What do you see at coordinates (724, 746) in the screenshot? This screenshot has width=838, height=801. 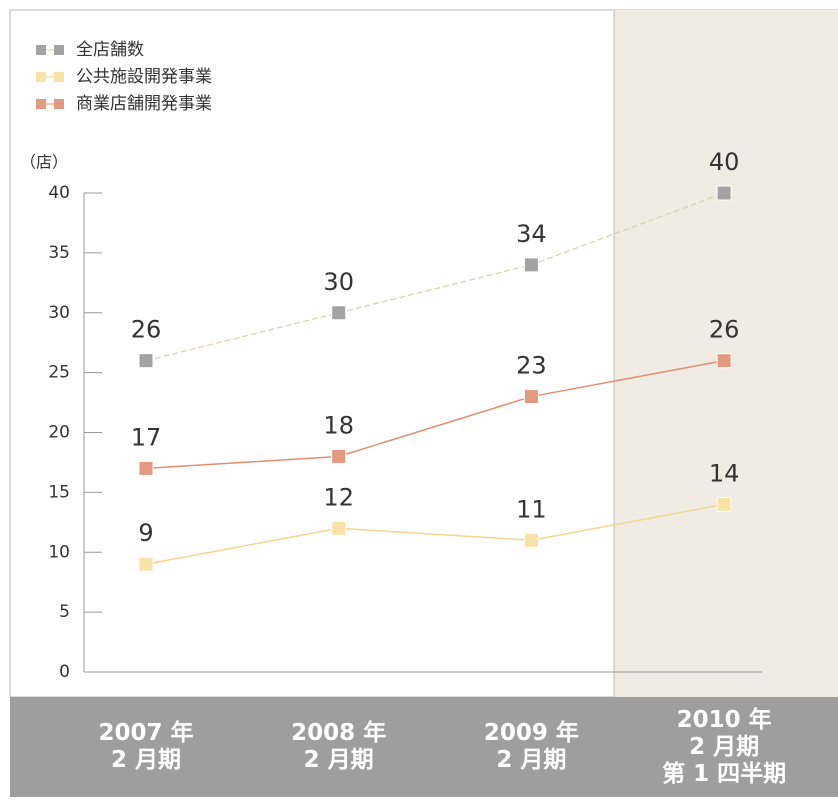 I see `x-tick-label: 2010 年 2 月期 第 1 四半期` at bounding box center [724, 746].